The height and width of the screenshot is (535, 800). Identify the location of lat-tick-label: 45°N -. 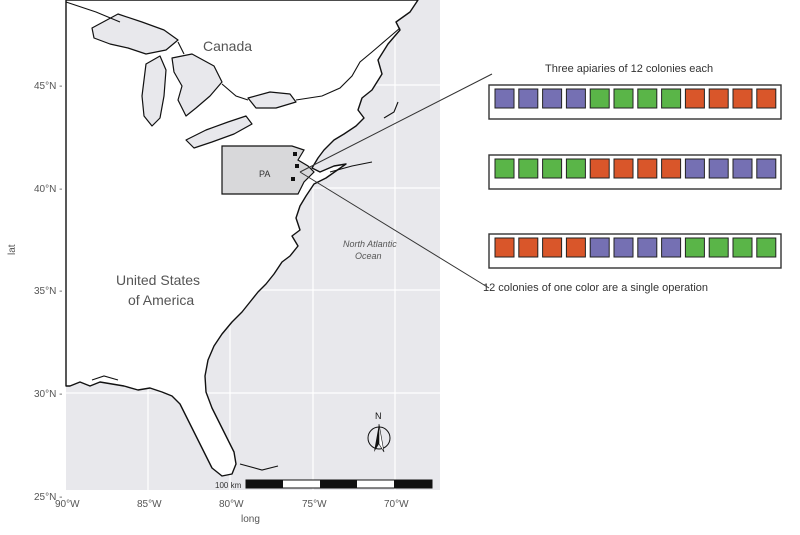
(48, 86).